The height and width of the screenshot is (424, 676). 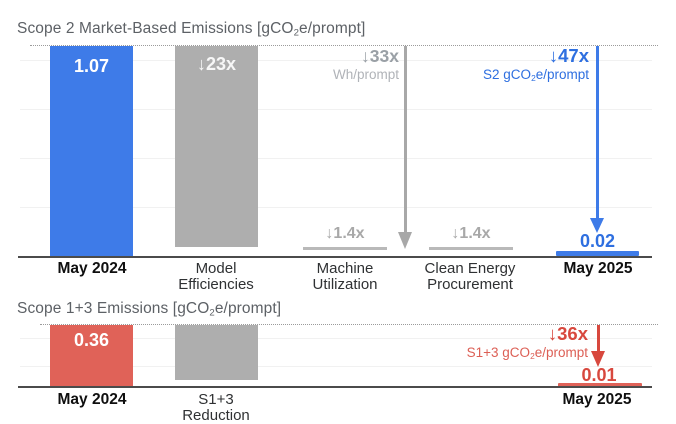 What do you see at coordinates (91, 355) in the screenshot?
I see `bar-may-2024-scope13: 0.36` at bounding box center [91, 355].